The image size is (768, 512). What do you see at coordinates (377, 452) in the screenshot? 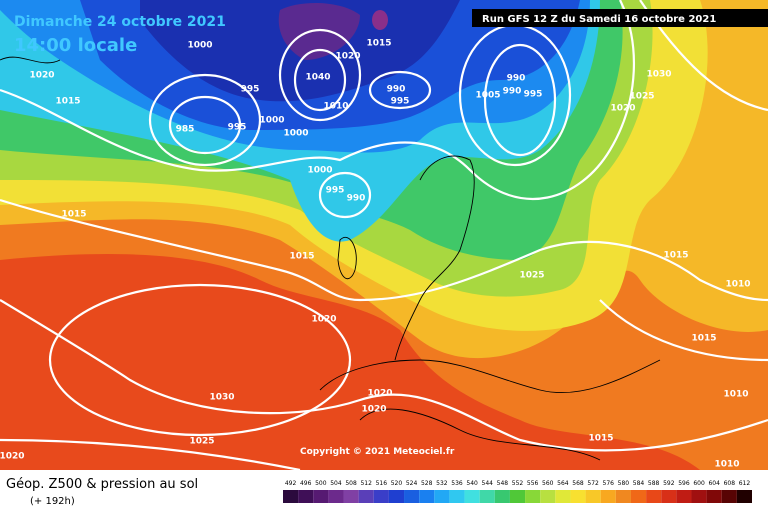
I see `copyright: Copyright © 2021 Meteociel.fr` at bounding box center [377, 452].